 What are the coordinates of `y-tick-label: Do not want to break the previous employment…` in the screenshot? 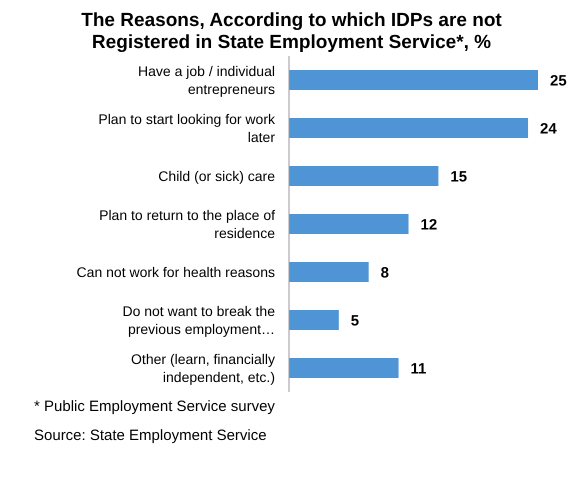 It's located at (199, 320).